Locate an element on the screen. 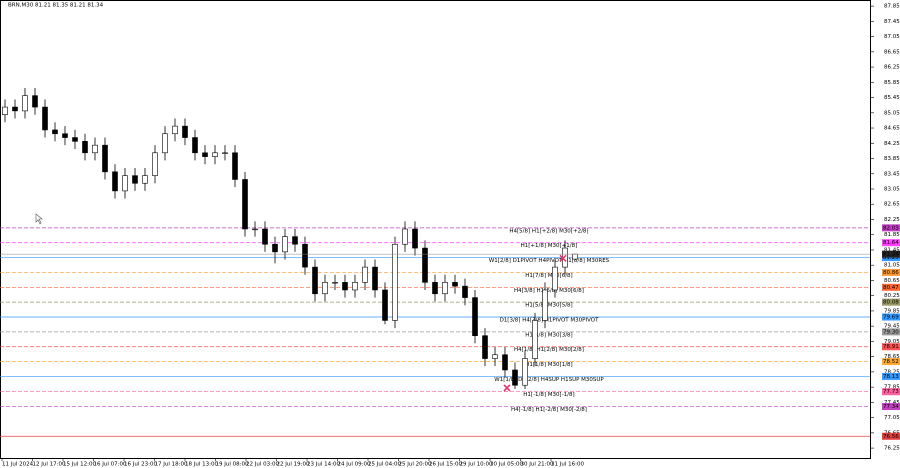 The height and width of the screenshot is (468, 900). y-tick-label: 78.25 is located at coordinates (892, 372).